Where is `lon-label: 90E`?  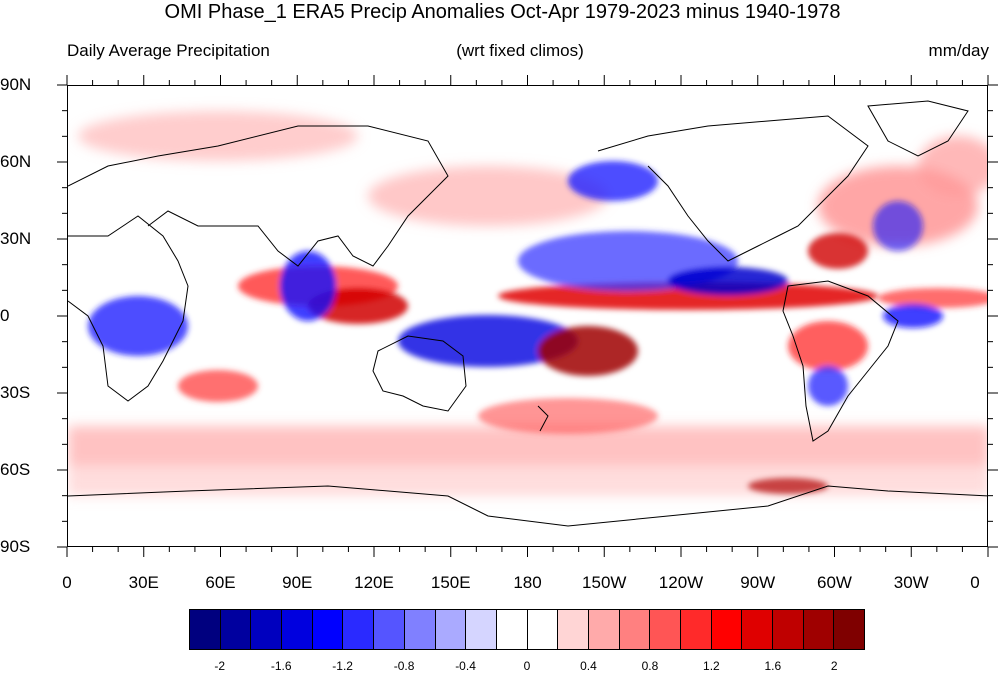 lon-label: 90E is located at coordinates (297, 582).